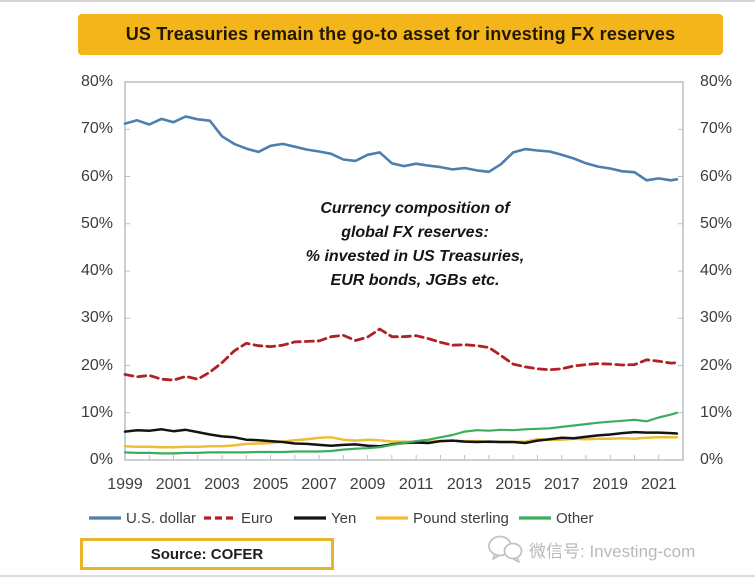 The width and height of the screenshot is (755, 579). What do you see at coordinates (125, 484) in the screenshot?
I see `x-tick-label: 1999` at bounding box center [125, 484].